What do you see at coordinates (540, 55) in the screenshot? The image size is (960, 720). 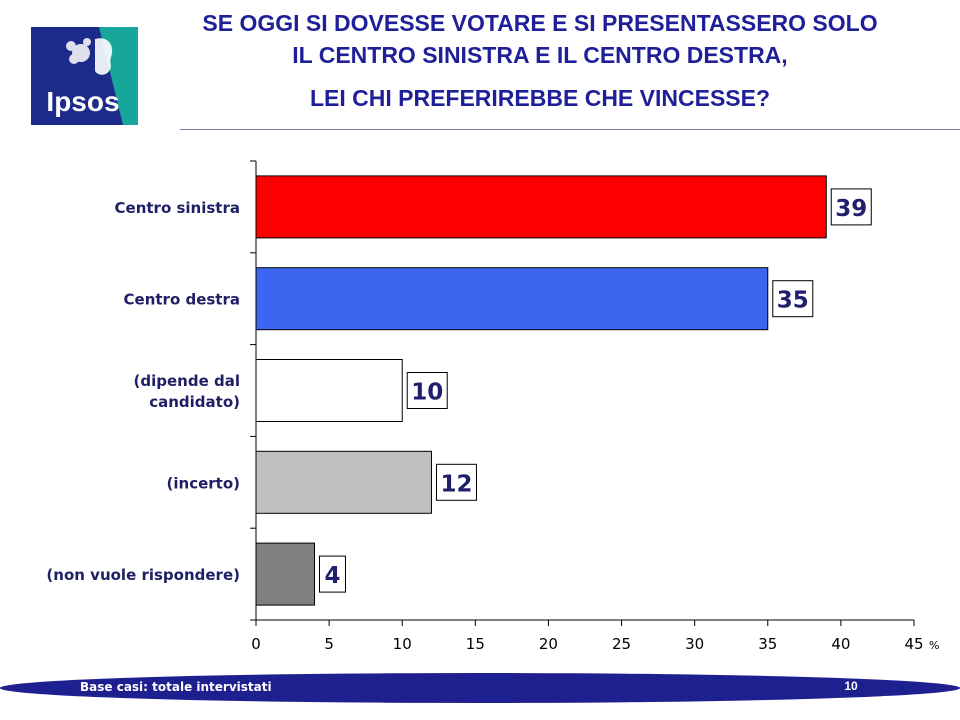 I see `title-line-2: IL CENTRO SINISTRA E IL CENTRO DESTRA,` at bounding box center [540, 55].